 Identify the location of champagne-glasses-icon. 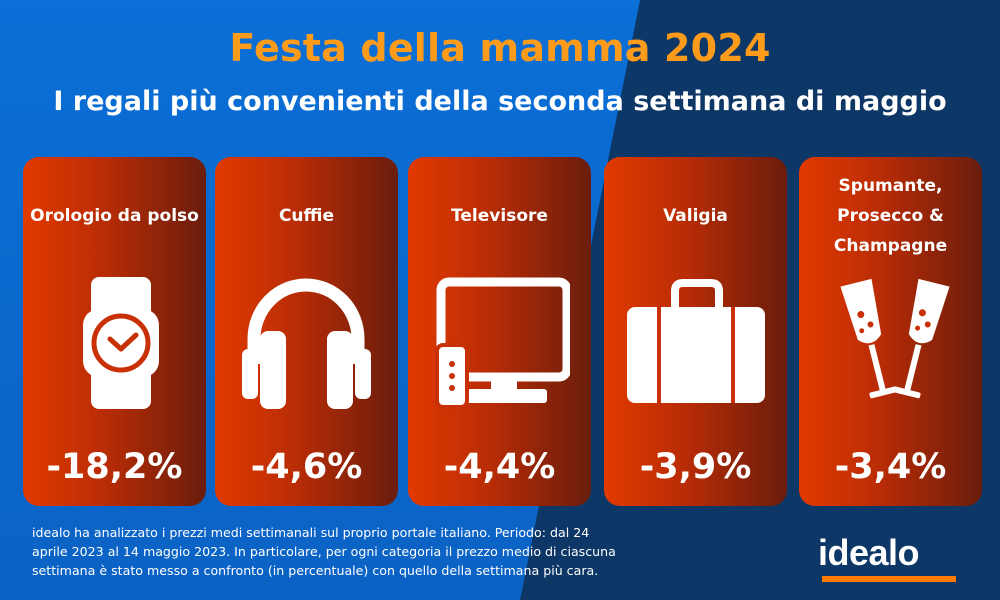
(895, 338).